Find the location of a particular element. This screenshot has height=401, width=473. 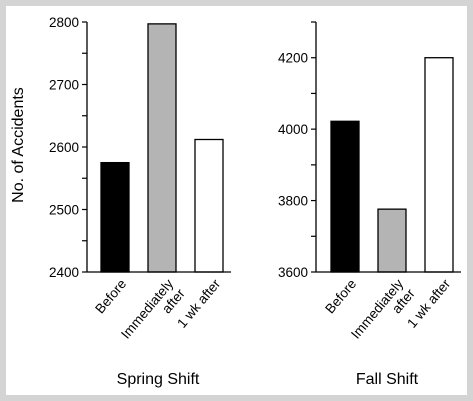

y-tick-label: 4000 is located at coordinates (293, 129).